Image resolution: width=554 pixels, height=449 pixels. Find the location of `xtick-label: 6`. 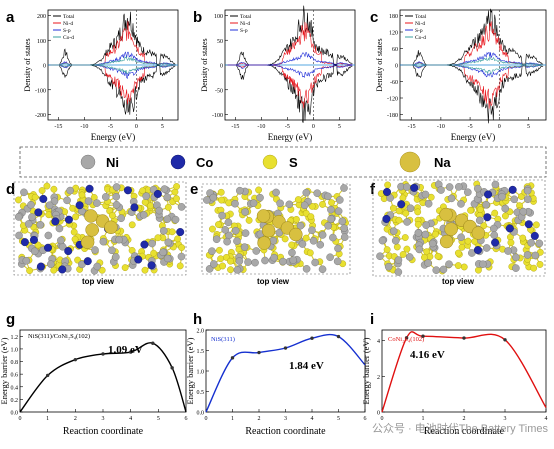

xtick-label: 6 is located at coordinates (186, 419).